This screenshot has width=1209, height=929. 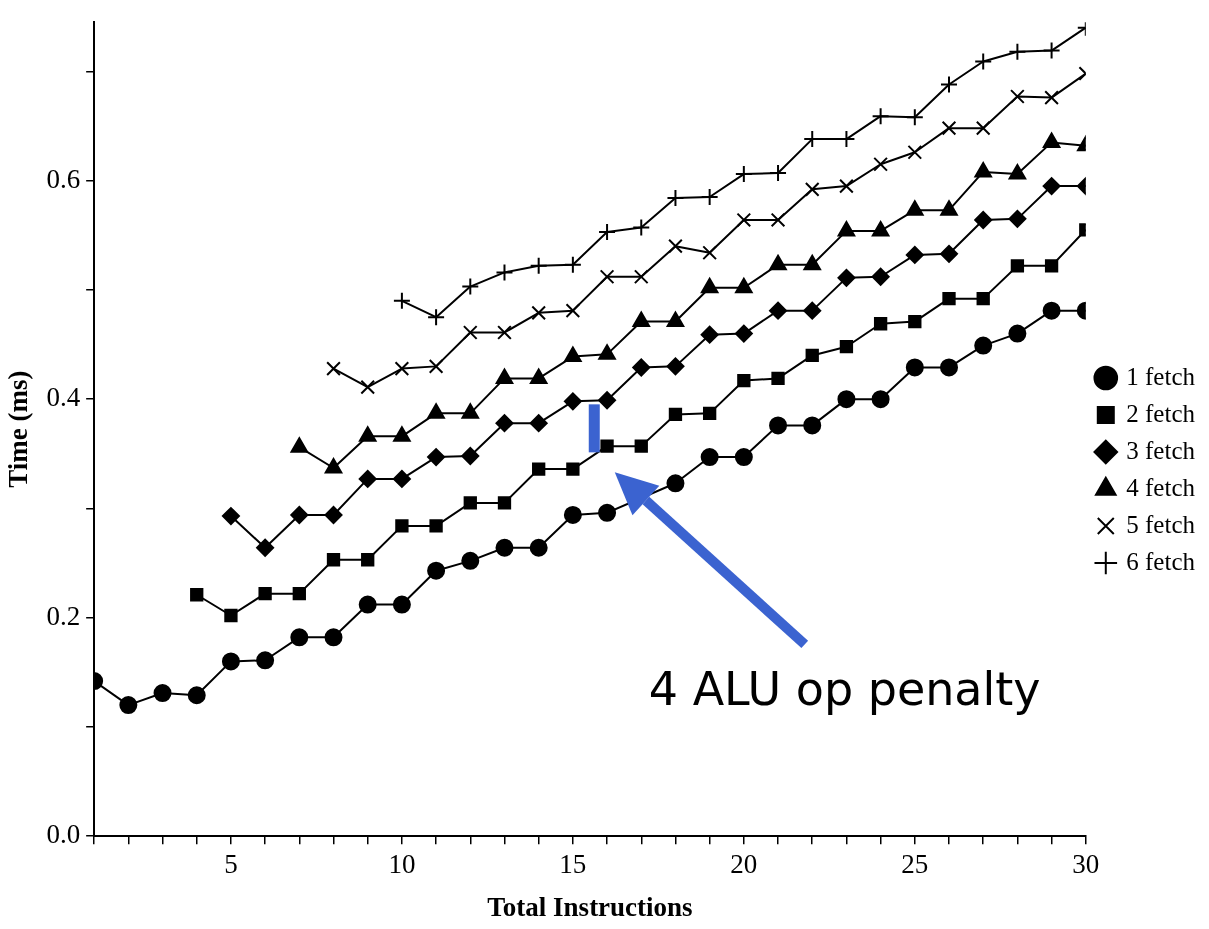 I want to click on x-tick-label: 5, so click(x=231, y=864).